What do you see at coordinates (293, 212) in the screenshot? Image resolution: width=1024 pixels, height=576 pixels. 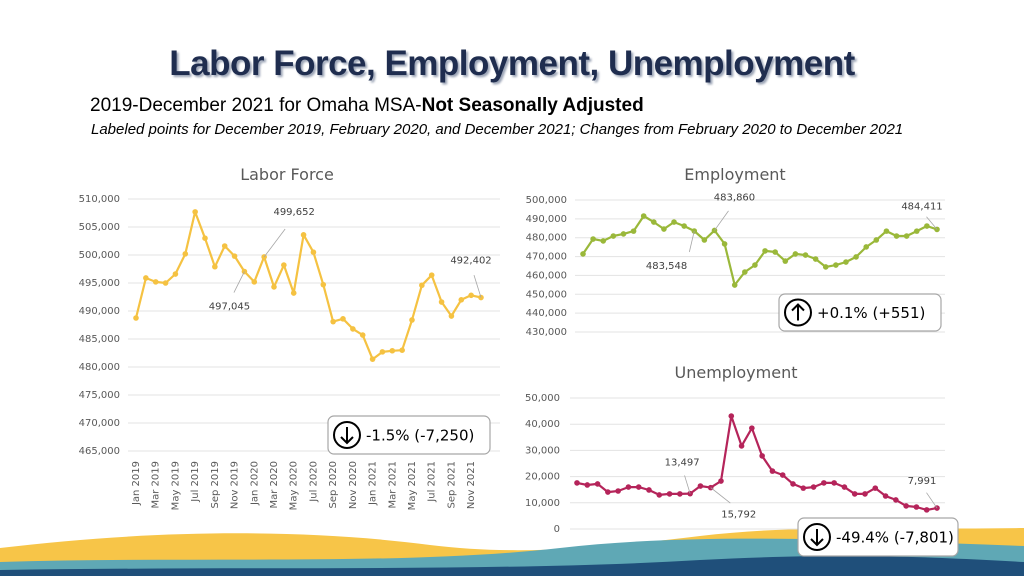 I see `data-label: 499,652` at bounding box center [293, 212].